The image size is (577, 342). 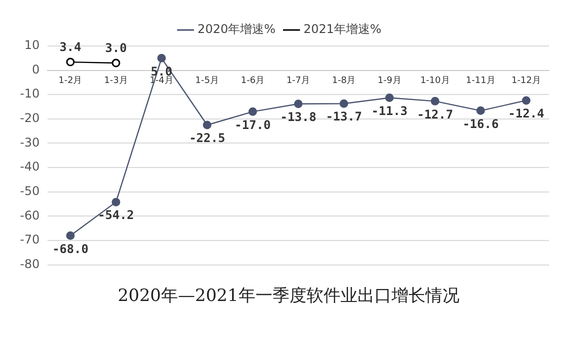 What do you see at coordinates (30, 239) in the screenshot?
I see `y-tick-label: -70` at bounding box center [30, 239].